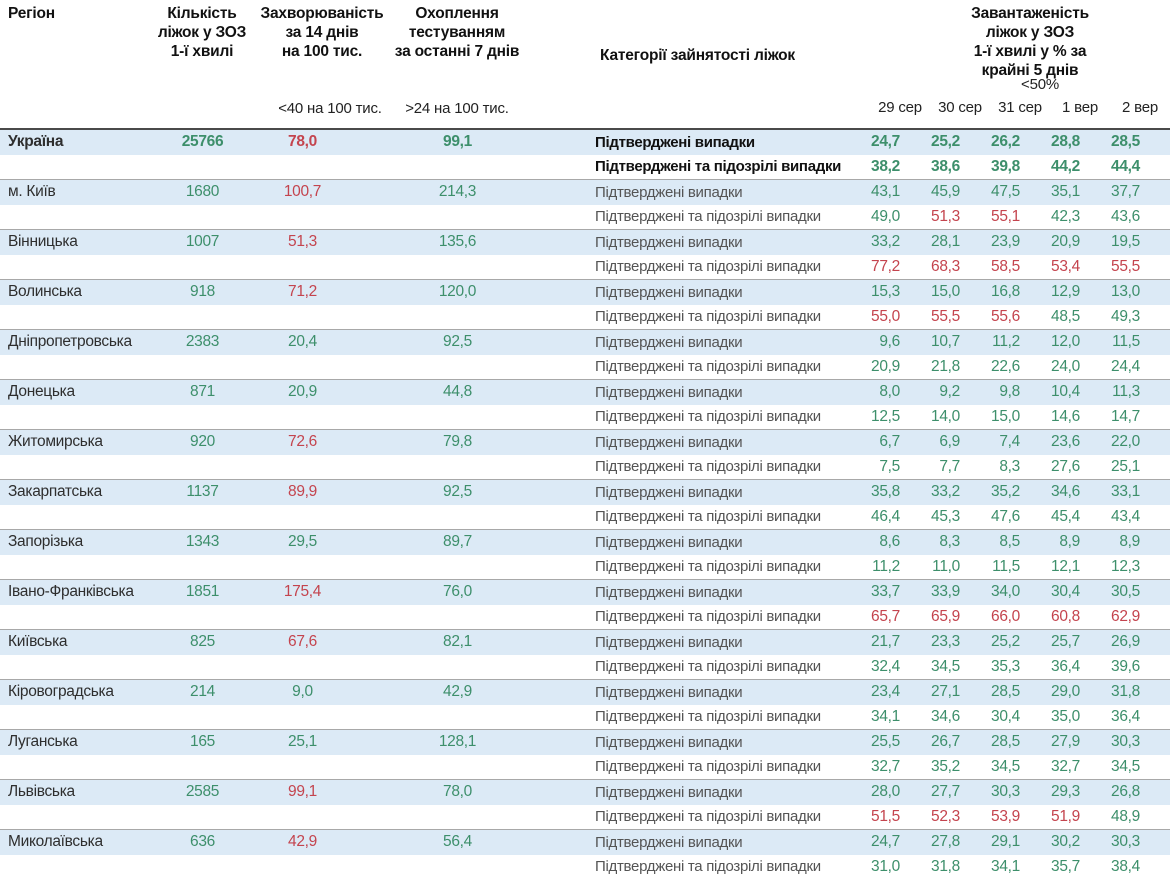 Image resolution: width=1170 pixels, height=879 pixels. Describe the element at coordinates (1020, 442) in the screenshot. I see `occupancy-value: 7,4` at that location.